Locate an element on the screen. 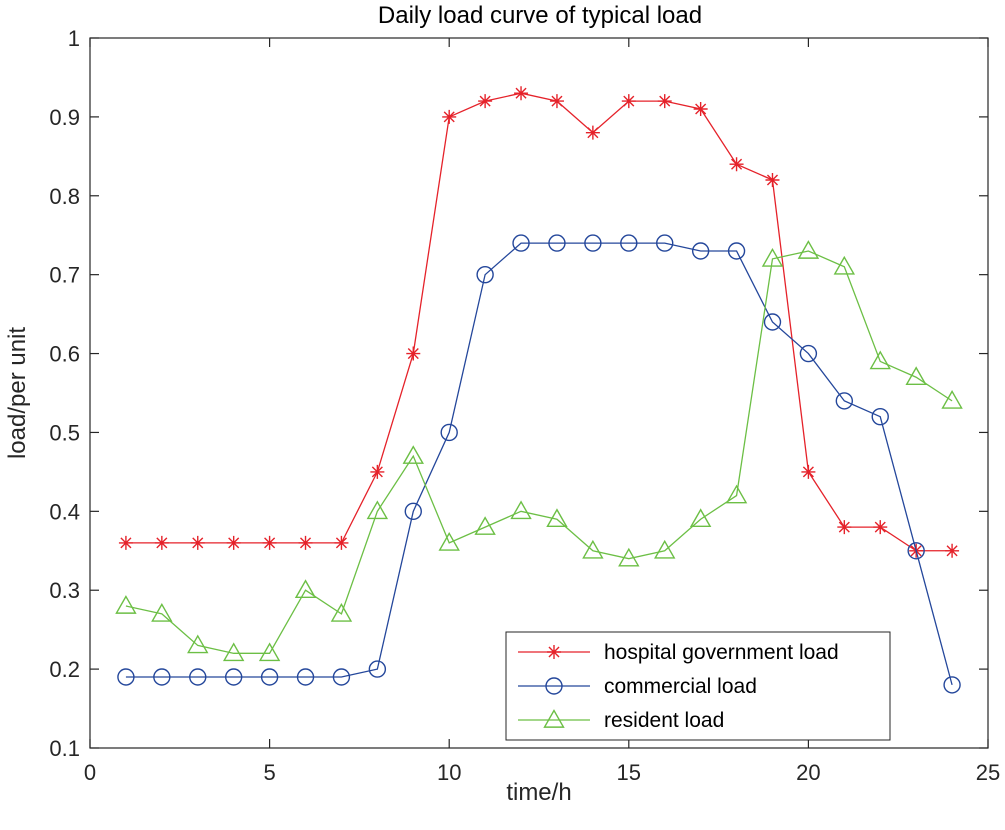  y-tick-label: 0.3 is located at coordinates (64, 590).